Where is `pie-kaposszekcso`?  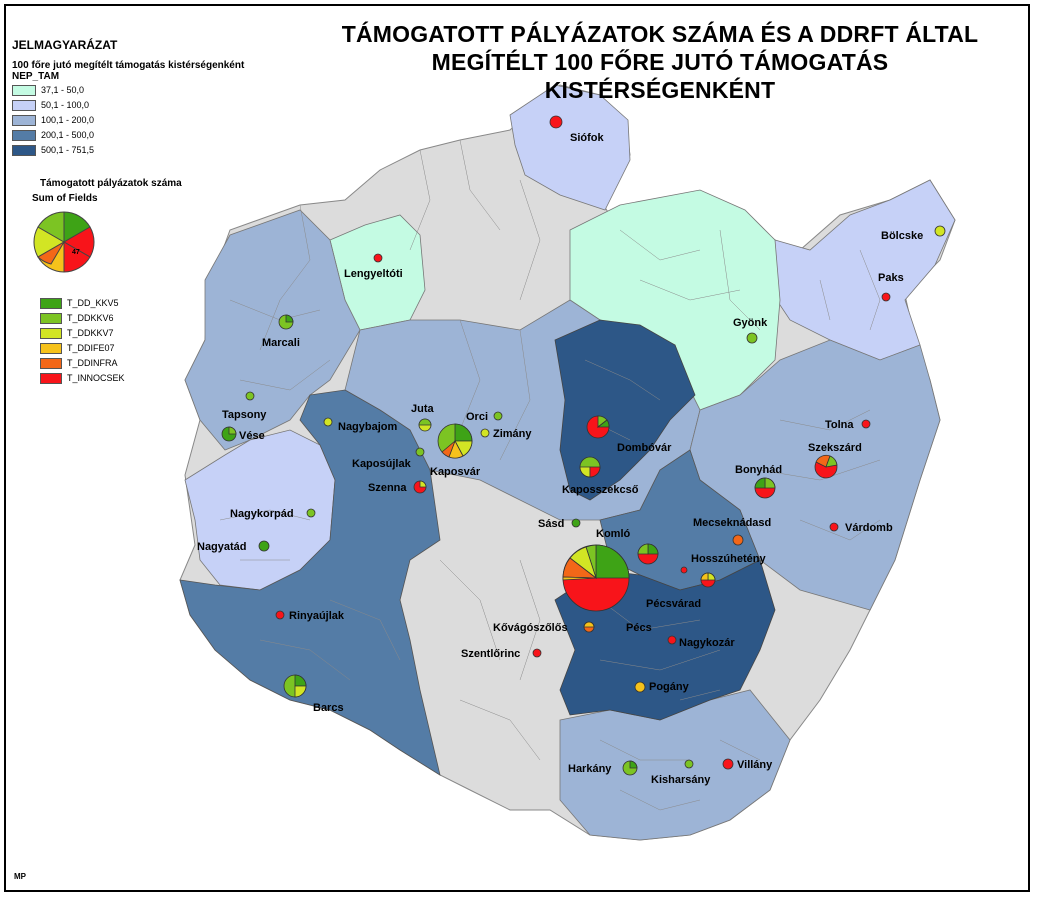 pie-kaposszekcso is located at coordinates (590, 467).